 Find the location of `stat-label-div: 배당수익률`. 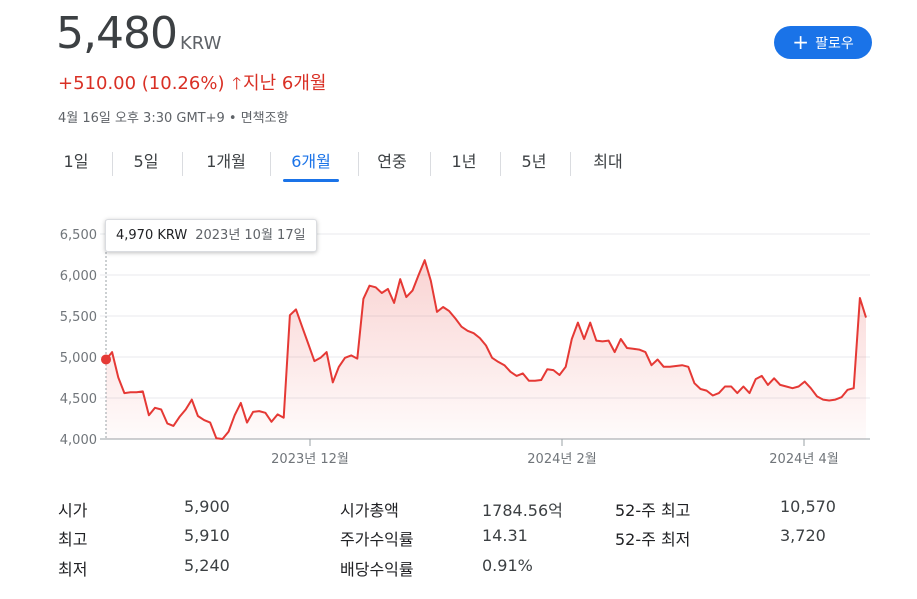

stat-label-div: 배당수익률 is located at coordinates (377, 569).